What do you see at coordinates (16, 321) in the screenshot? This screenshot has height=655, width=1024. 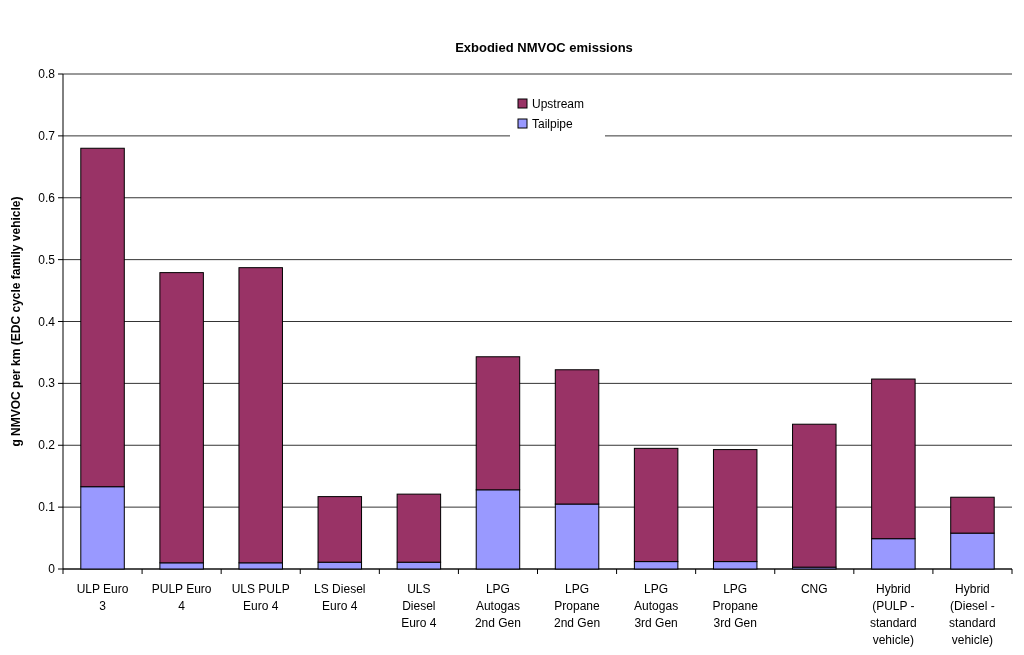 I see `y-axis-title: g NMVOC per km (EDC cycle family vehicle)` at bounding box center [16, 321].